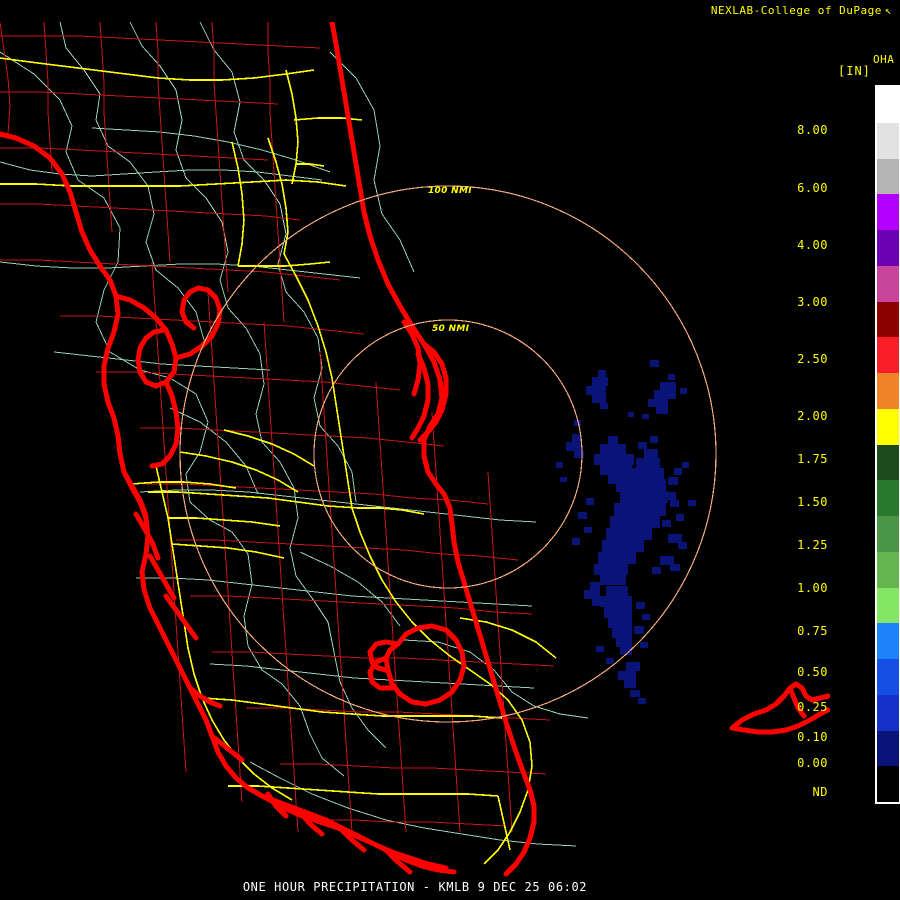 The width and height of the screenshot is (900, 900). I want to click on colorbar-tick-label: 8.00, so click(812, 130).